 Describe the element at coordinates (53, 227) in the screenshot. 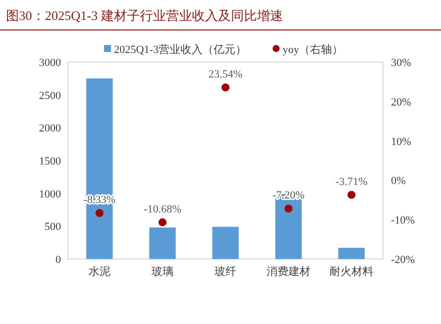

I see `y-tick-label: 500` at that location.